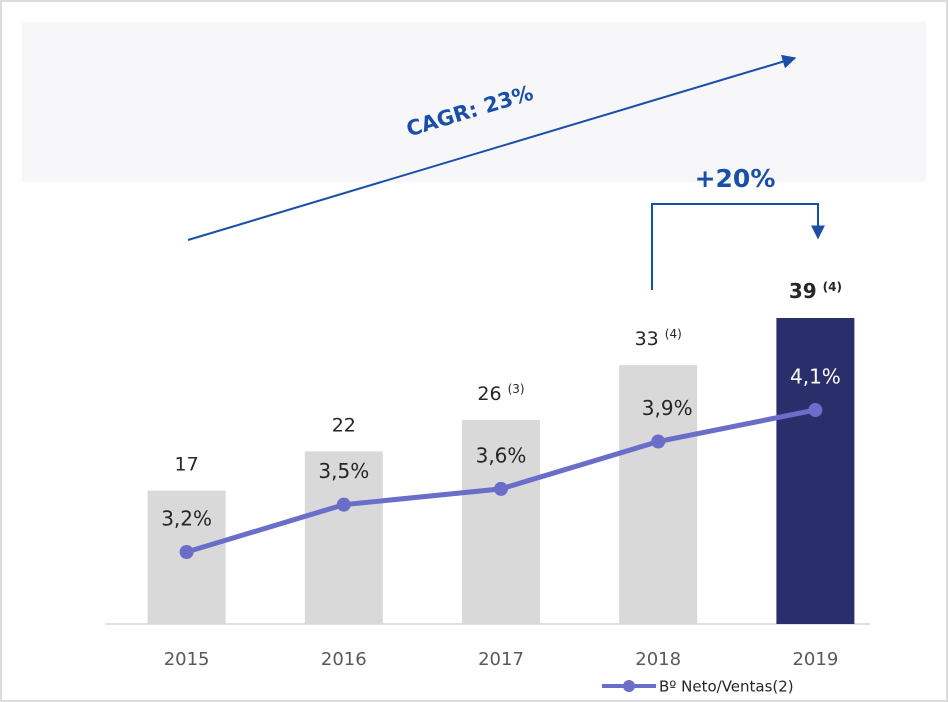 Image resolution: width=948 pixels, height=702 pixels. I want to click on bar-value-label: 22, so click(344, 425).